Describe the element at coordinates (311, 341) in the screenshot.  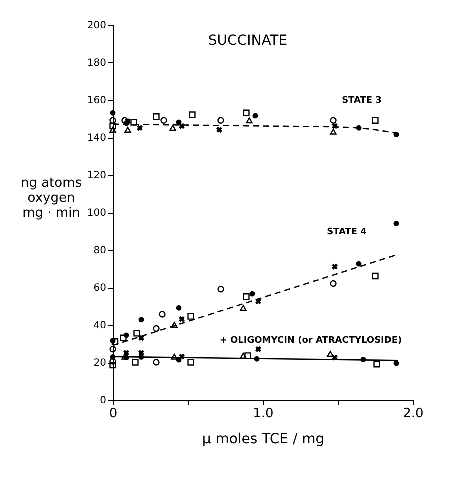
I see `annotation: + OLIGOMYCIN (or ATRACTYLOSIDE)` at that location.